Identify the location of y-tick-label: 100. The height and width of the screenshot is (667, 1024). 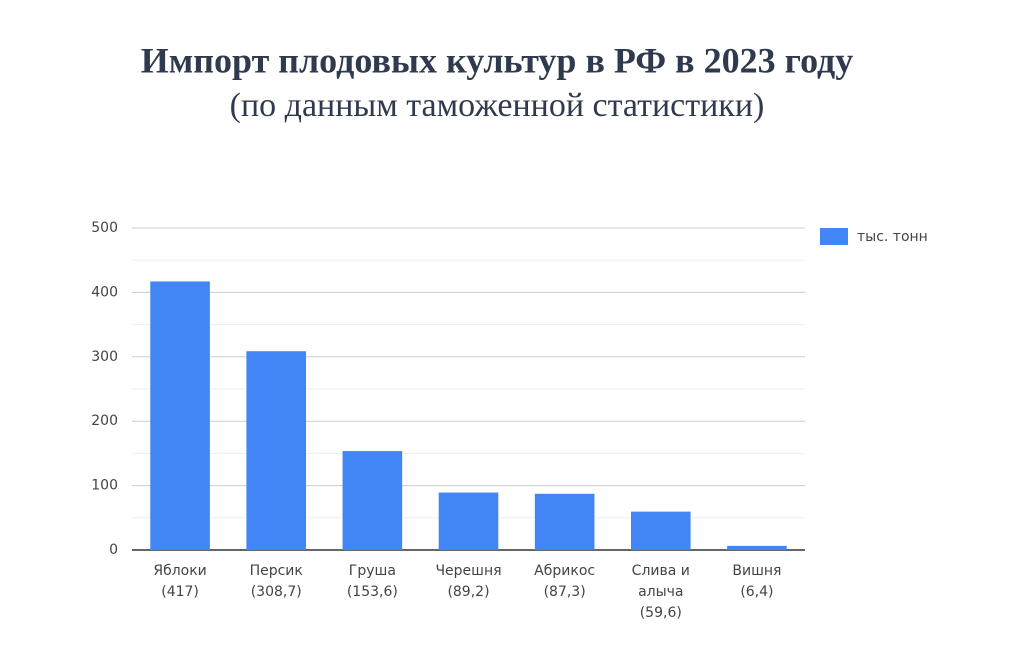
(104, 486).